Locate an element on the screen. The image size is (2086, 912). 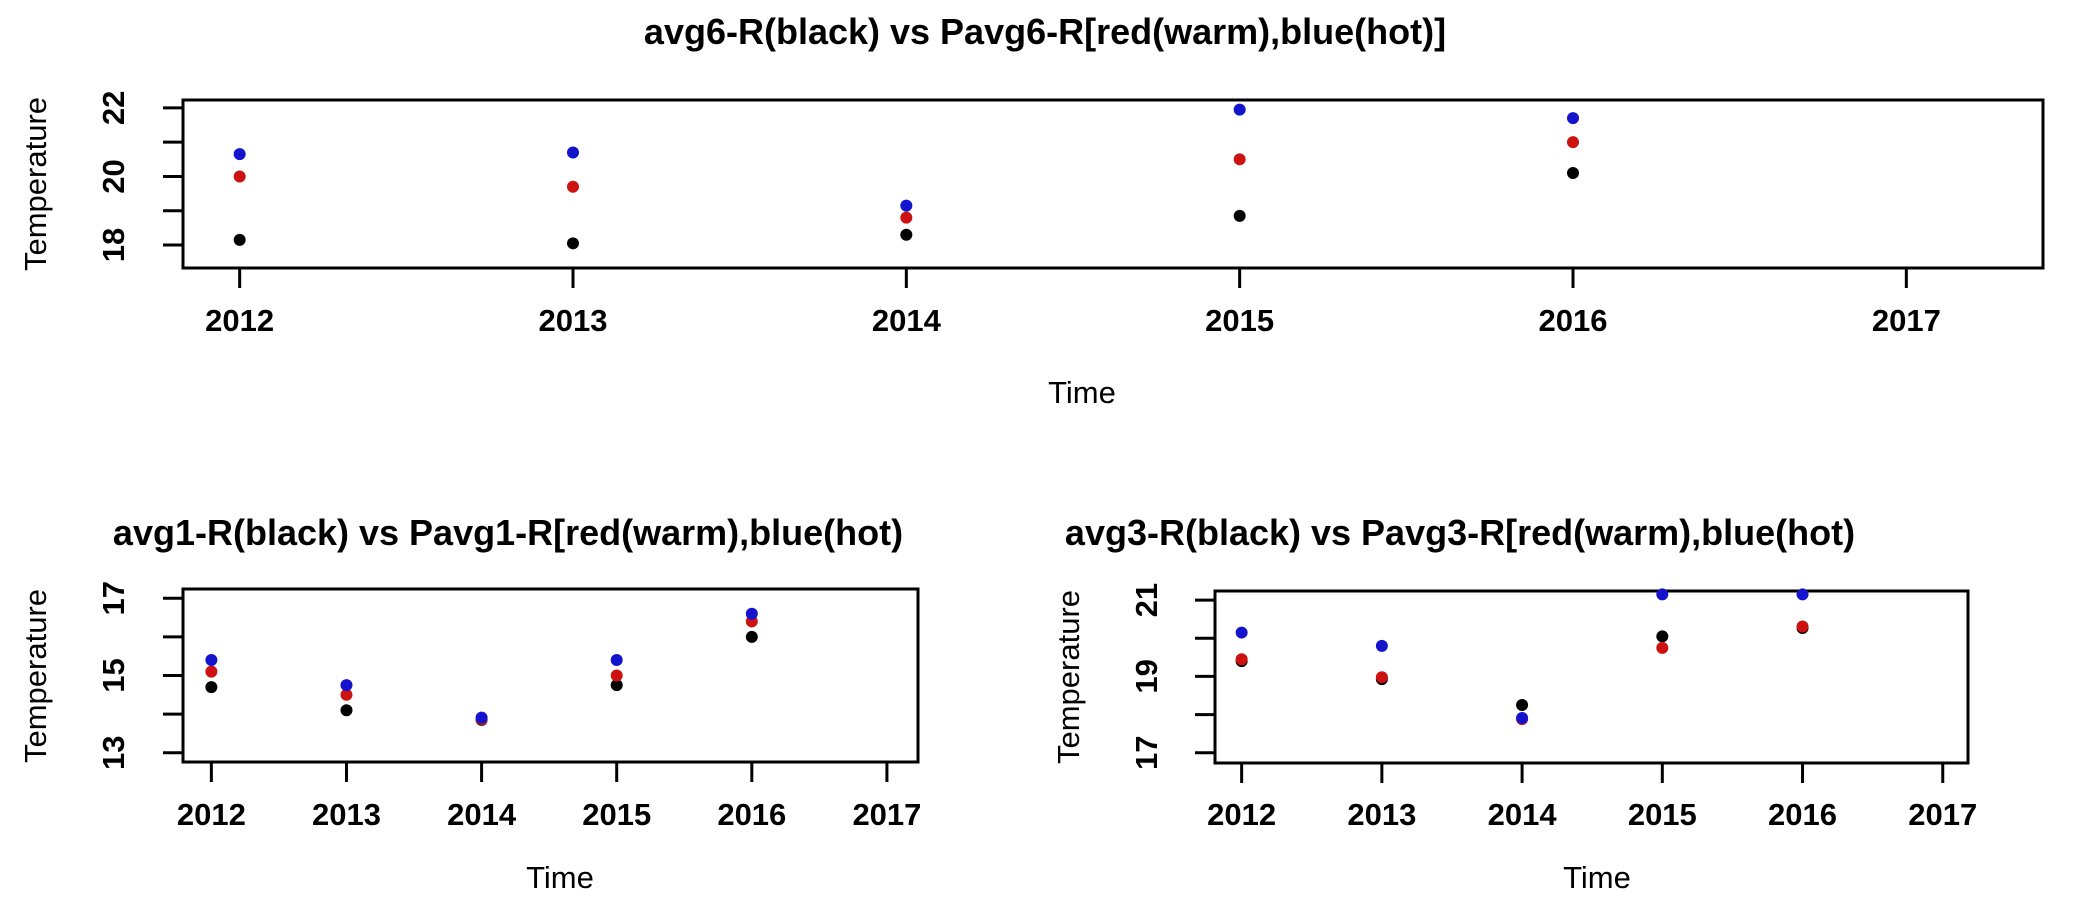
y-tick-label-avg6: 20 is located at coordinates (113, 176).